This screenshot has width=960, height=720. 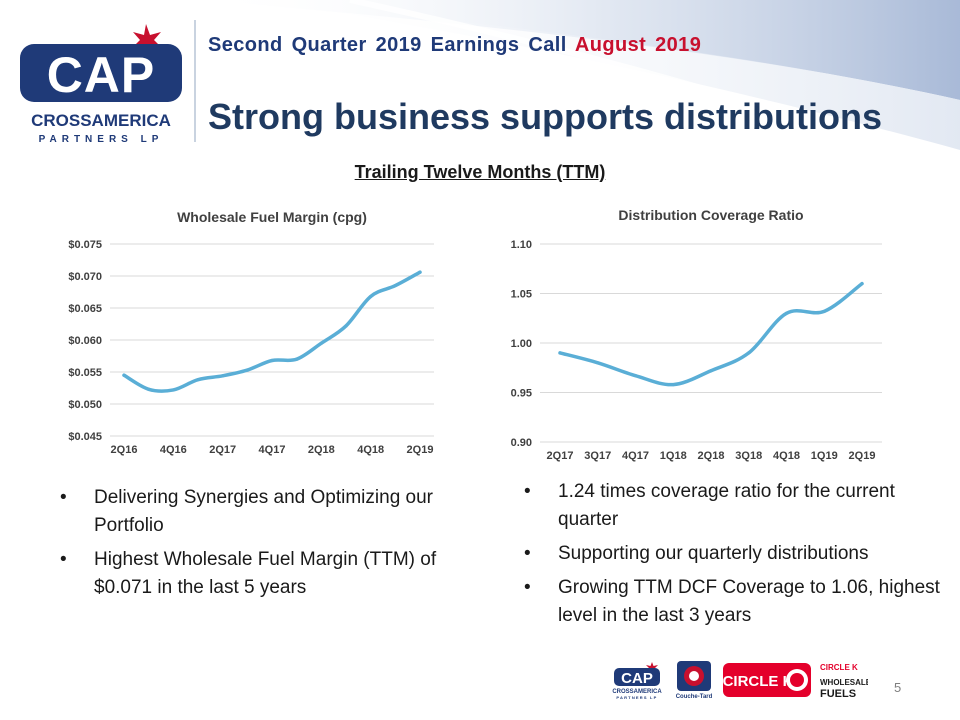 What do you see at coordinates (545, 116) in the screenshot?
I see `slide-title: Strong business supports distributions` at bounding box center [545, 116].